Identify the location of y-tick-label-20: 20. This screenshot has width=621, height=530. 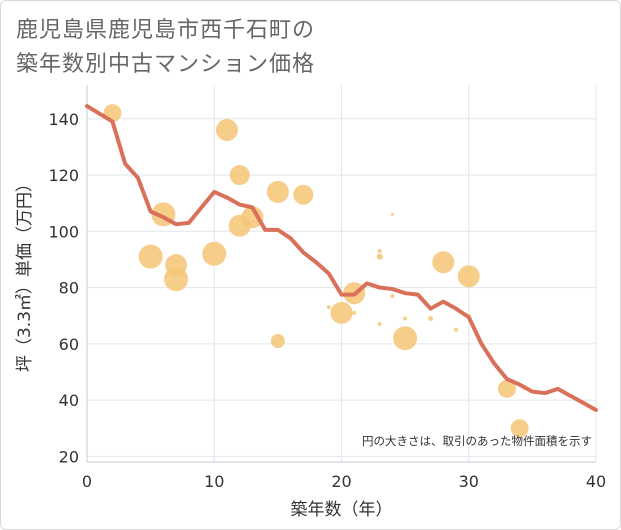
(69, 456).